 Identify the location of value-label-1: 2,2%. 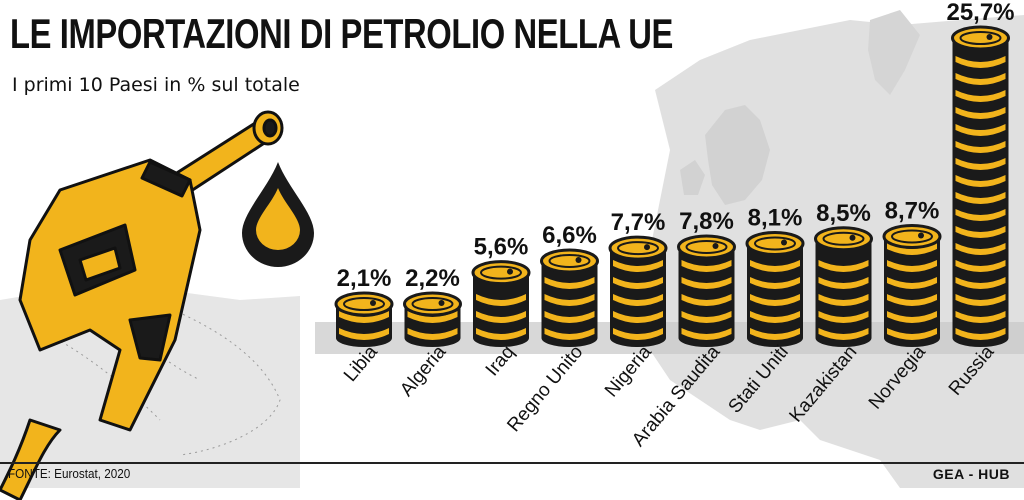
(432, 278).